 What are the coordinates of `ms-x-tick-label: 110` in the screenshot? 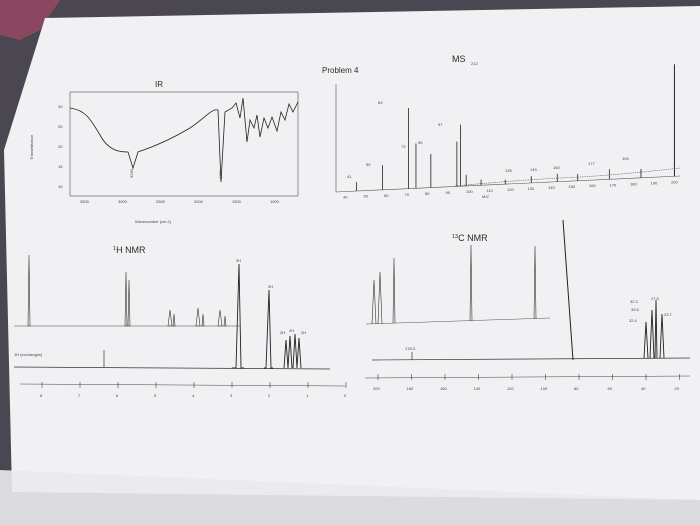 It's located at (490, 190).